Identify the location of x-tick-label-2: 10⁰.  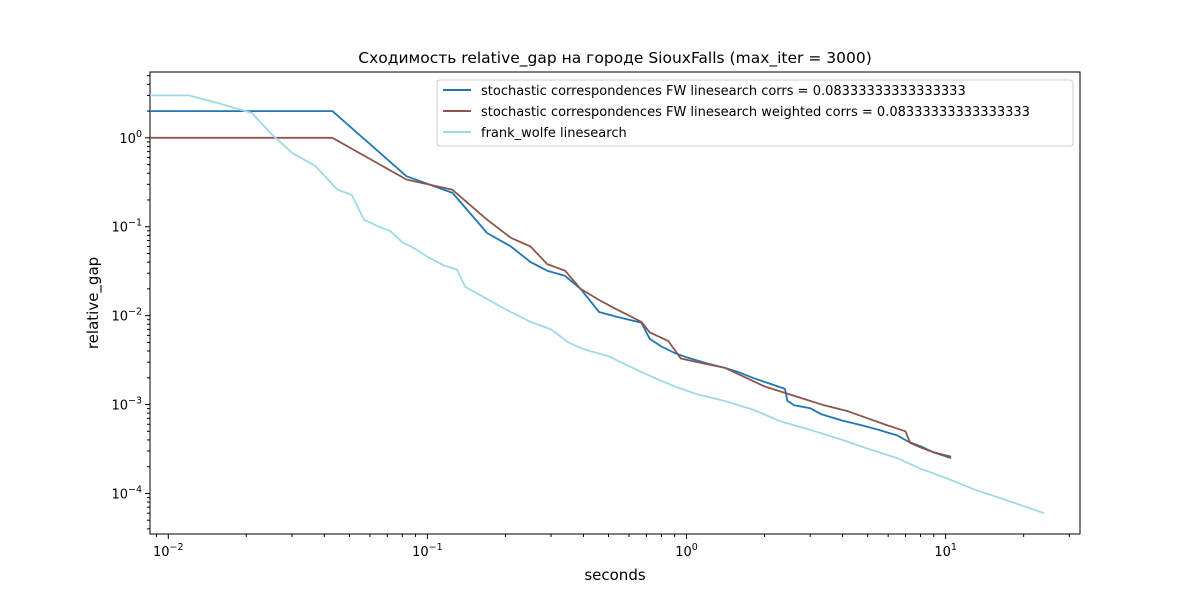
(686, 551).